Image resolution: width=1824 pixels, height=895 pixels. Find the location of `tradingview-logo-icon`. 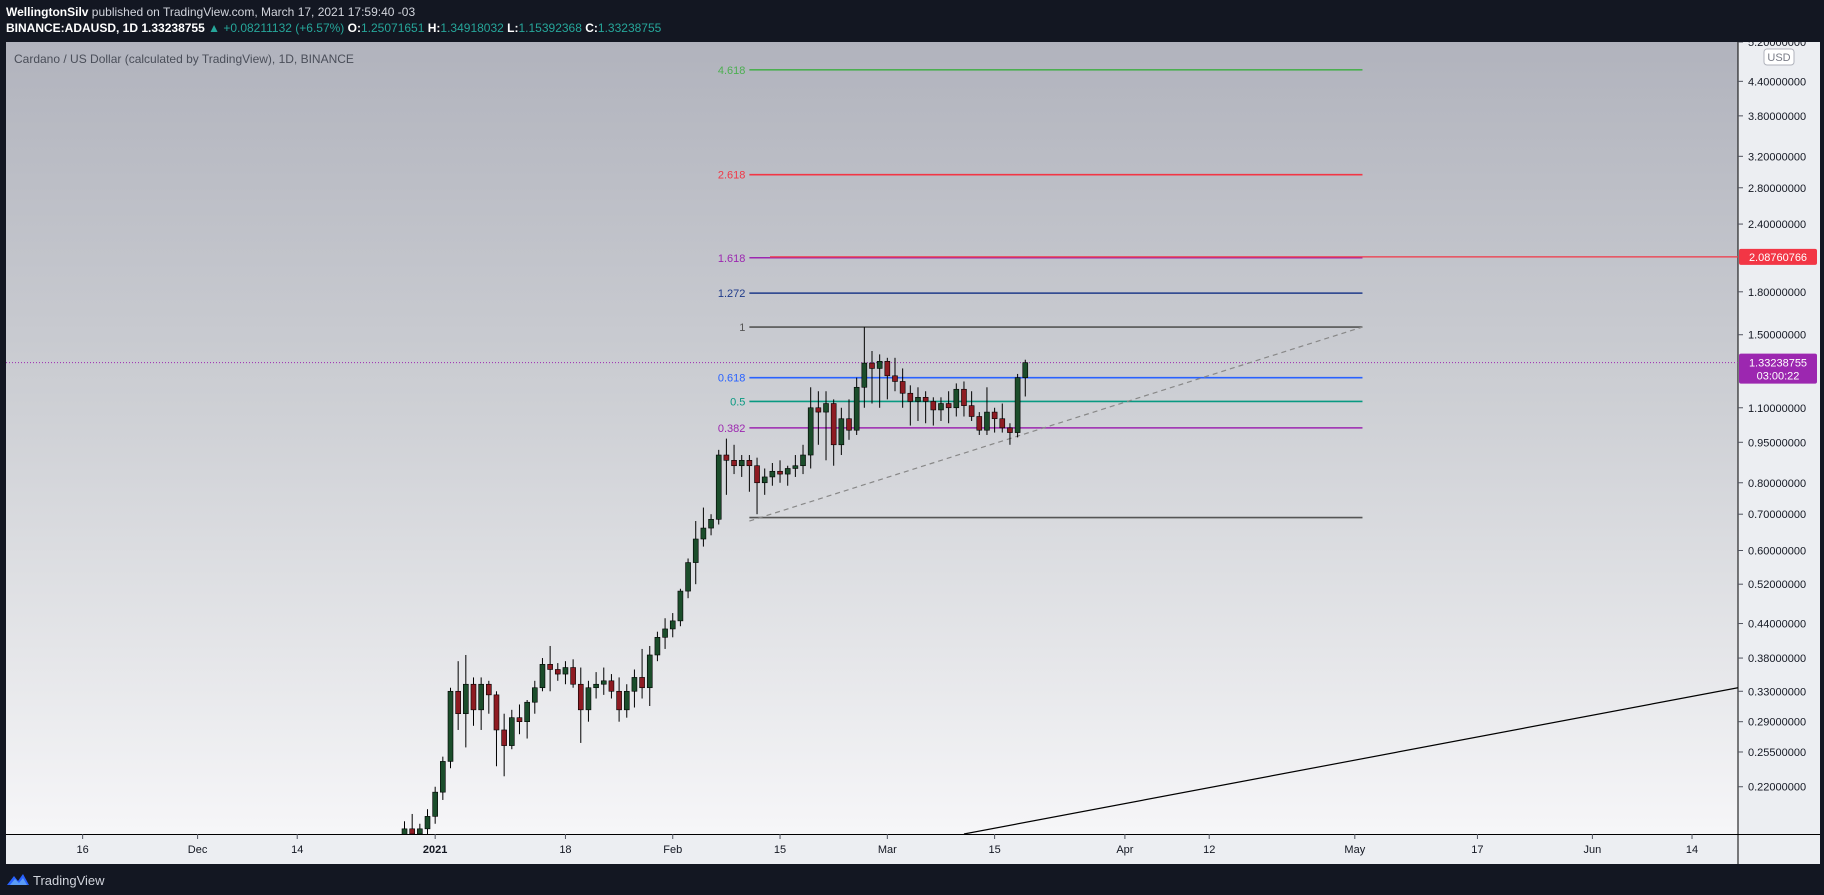

tradingview-logo-icon is located at coordinates (18, 879).